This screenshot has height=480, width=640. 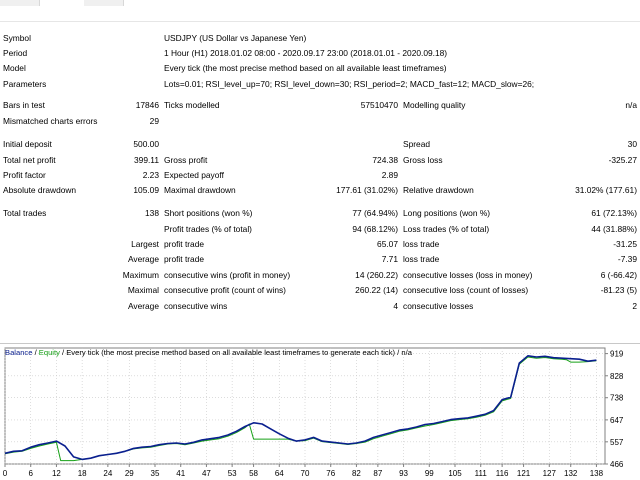 I want to click on short-positions-label: Short positions (won %), so click(x=208, y=213).